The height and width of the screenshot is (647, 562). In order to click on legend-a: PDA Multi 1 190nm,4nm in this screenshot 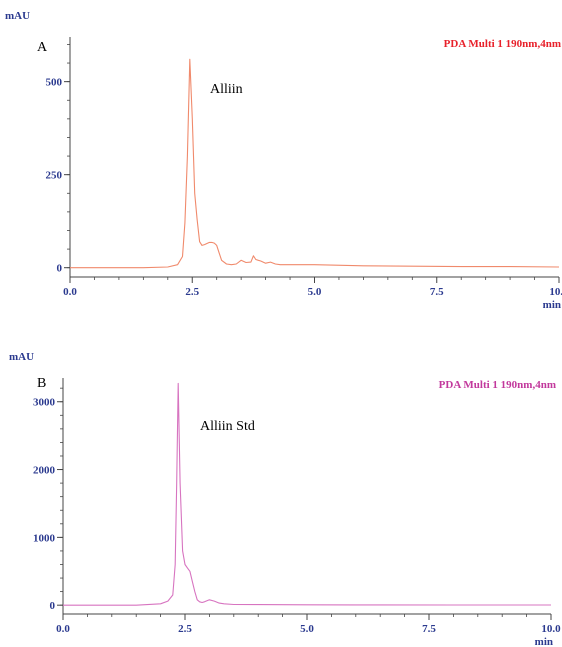, I will do `click(502, 44)`.